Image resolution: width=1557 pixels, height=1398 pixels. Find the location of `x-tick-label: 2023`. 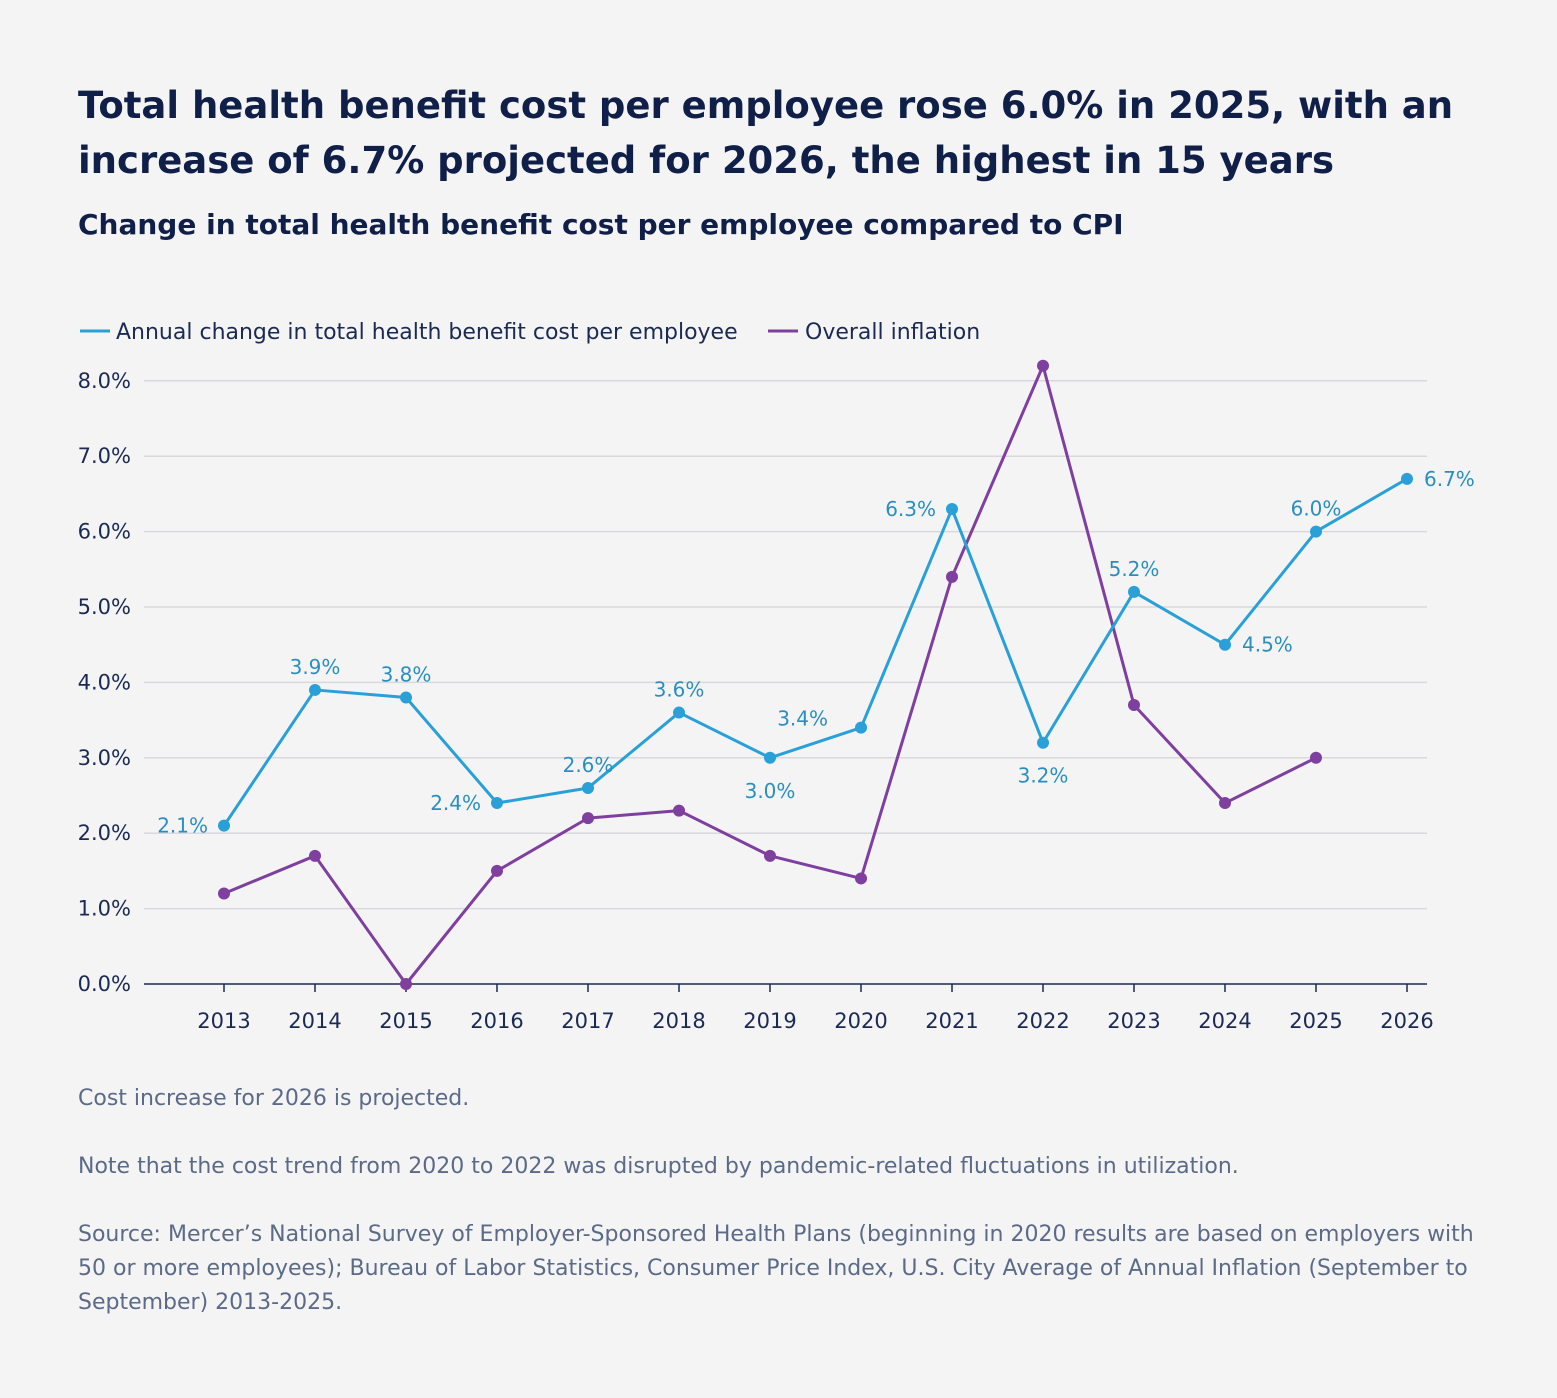

x-tick-label: 2023 is located at coordinates (1133, 1021).